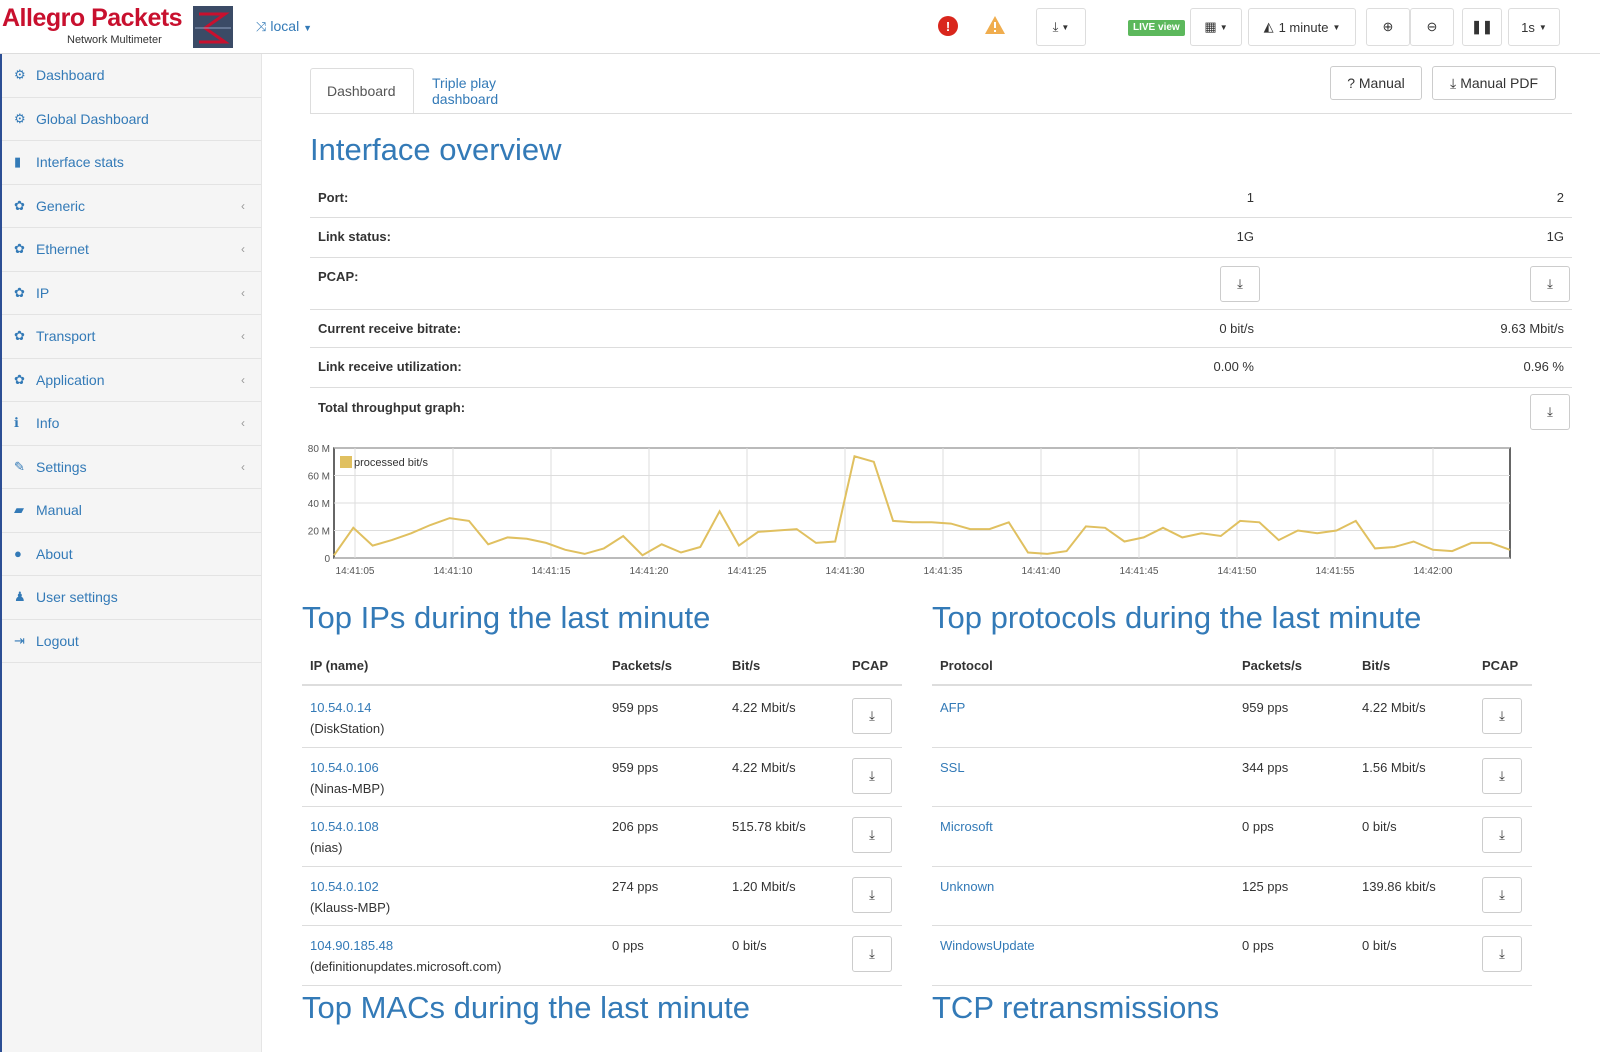 The image size is (1600, 1052). I want to click on port-1: 1, so click(1250, 197).